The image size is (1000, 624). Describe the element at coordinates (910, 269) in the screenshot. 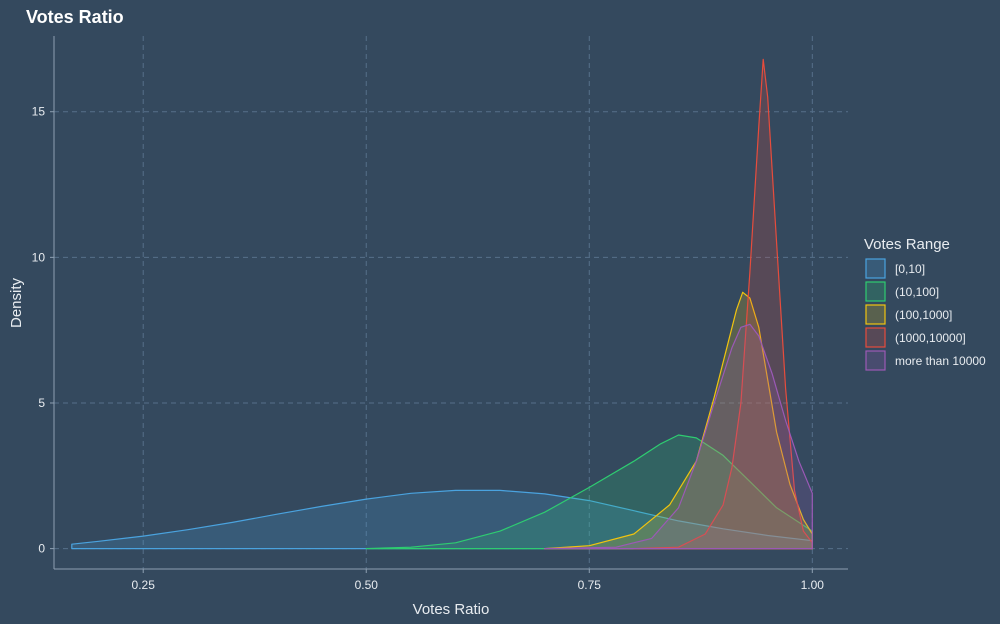

I see `legend-label-0-10: [0,10]` at that location.